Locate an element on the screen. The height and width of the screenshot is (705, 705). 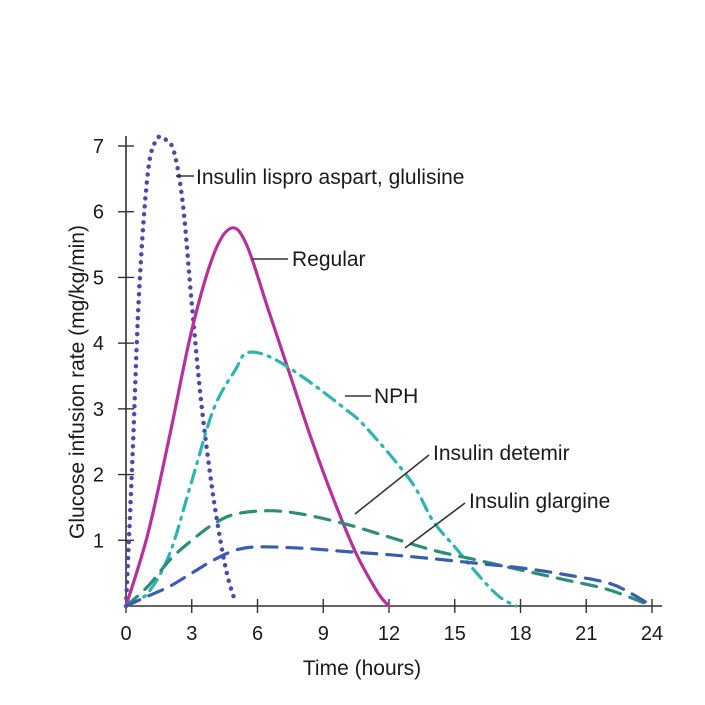
y-axis-label: Glucose infusion rate (mg/kg/min) is located at coordinates (77, 382).